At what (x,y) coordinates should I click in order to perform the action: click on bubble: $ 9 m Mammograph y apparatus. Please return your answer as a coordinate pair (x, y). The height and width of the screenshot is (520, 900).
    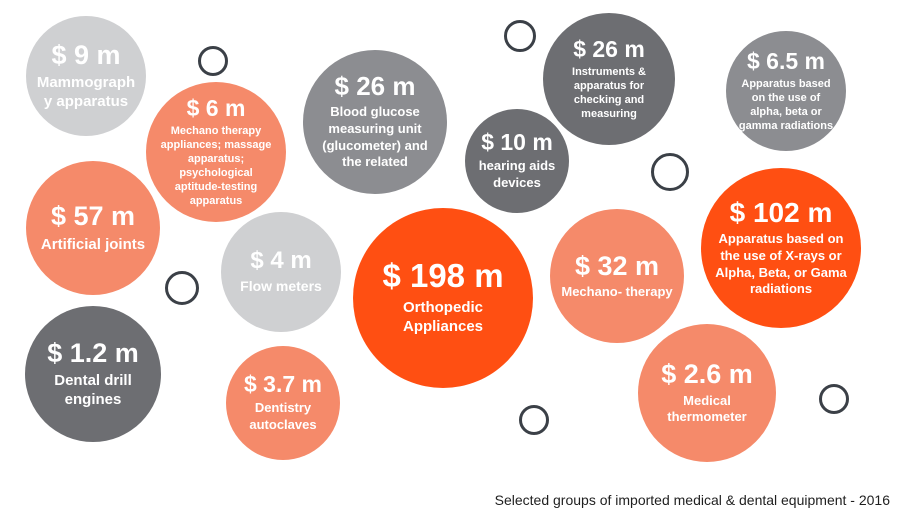
    Looking at the image, I should click on (86, 76).